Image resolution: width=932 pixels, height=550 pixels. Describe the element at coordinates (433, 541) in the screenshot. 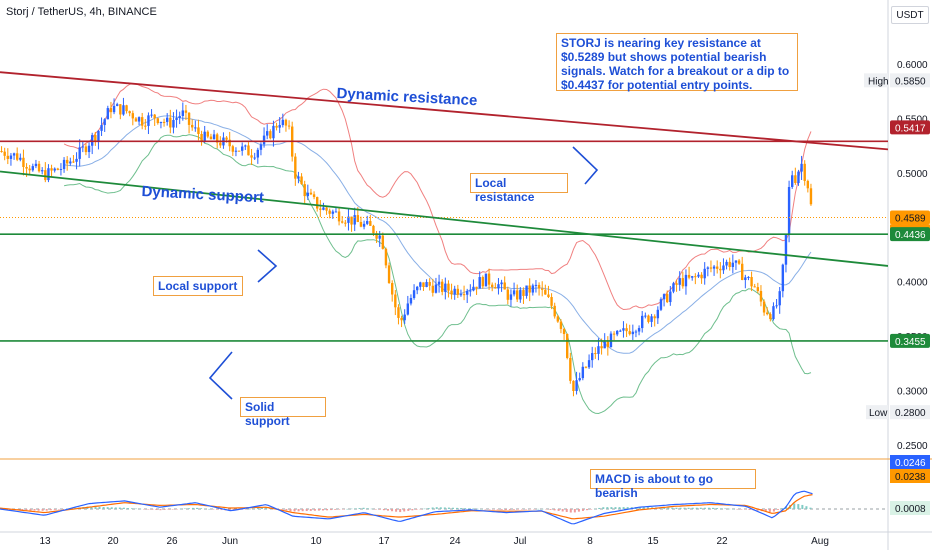

I see `time-axis: 13 20 26 Jun 10 17 24 Jul 8 15 22 Aug` at that location.